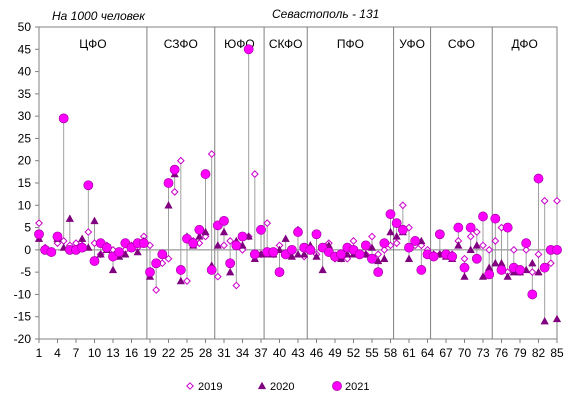  Describe the element at coordinates (25, 72) in the screenshot. I see `y-tick-label: 40` at that location.